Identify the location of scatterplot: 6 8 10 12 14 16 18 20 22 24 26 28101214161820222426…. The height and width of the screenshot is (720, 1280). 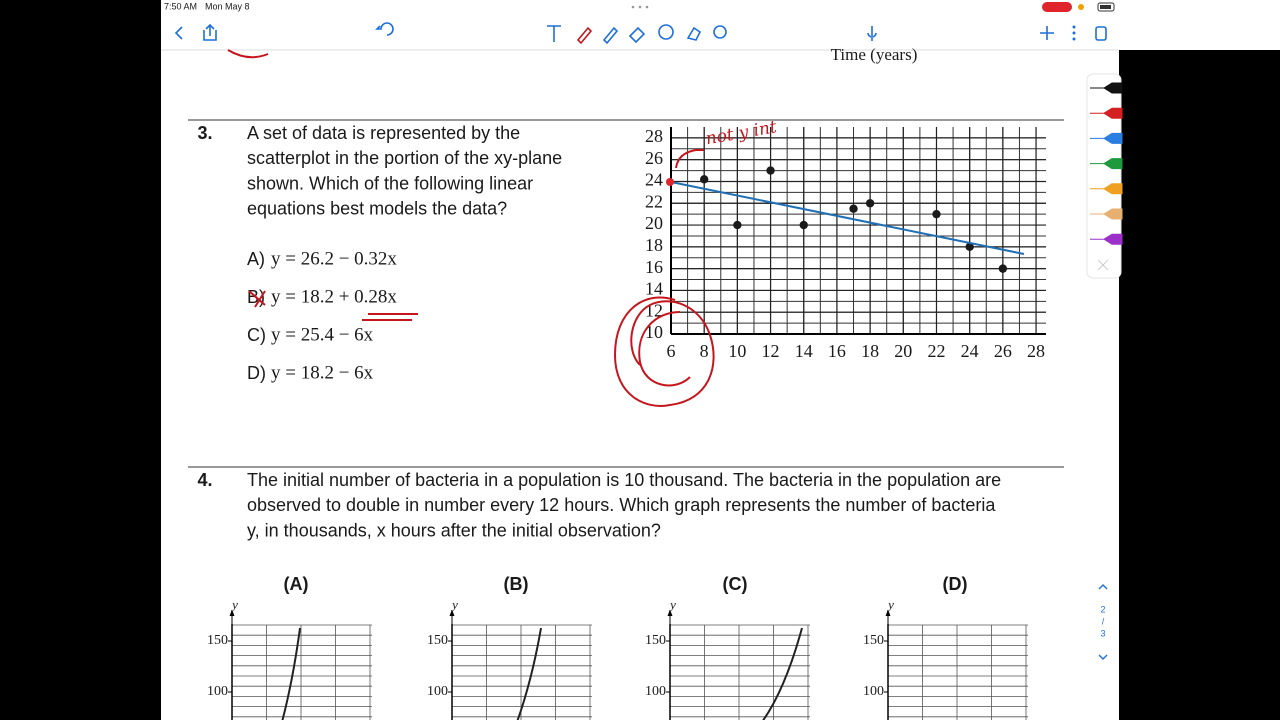
(845, 243).